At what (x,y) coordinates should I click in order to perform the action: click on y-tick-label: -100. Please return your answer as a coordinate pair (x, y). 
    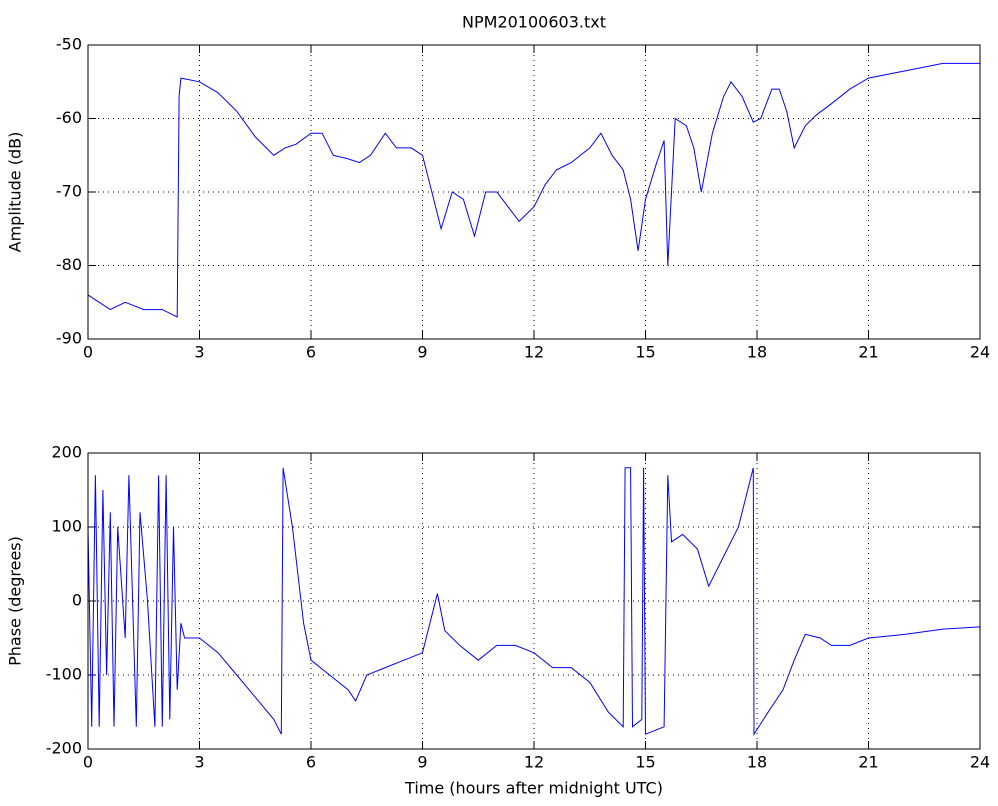
    Looking at the image, I should click on (64, 674).